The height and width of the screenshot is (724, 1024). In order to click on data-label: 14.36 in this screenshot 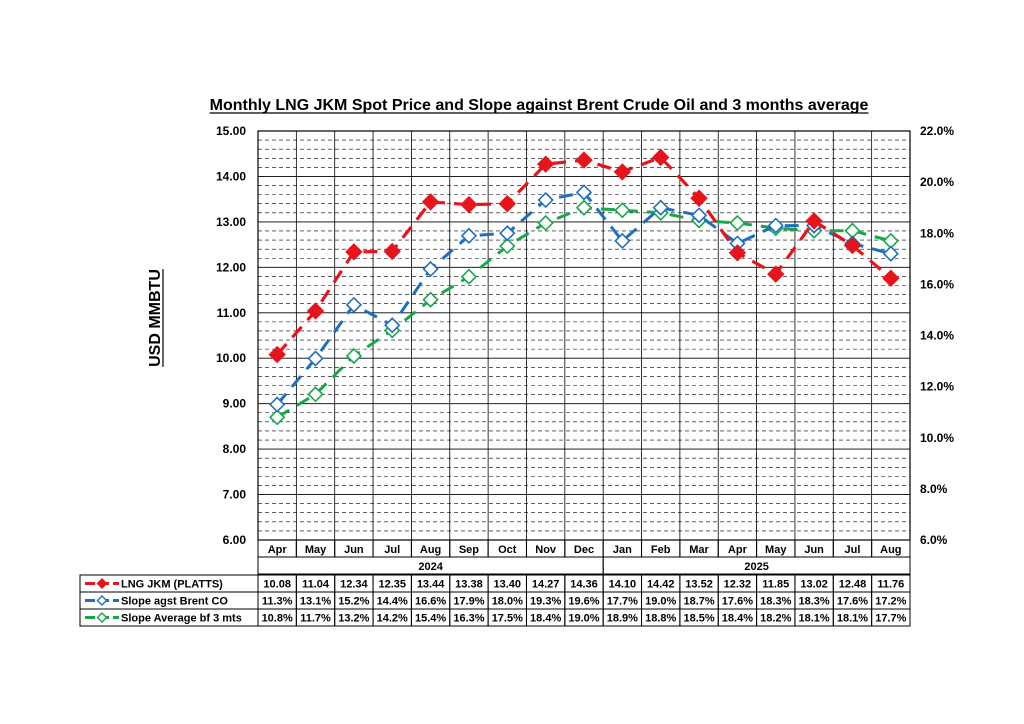, I will do `click(584, 585)`.